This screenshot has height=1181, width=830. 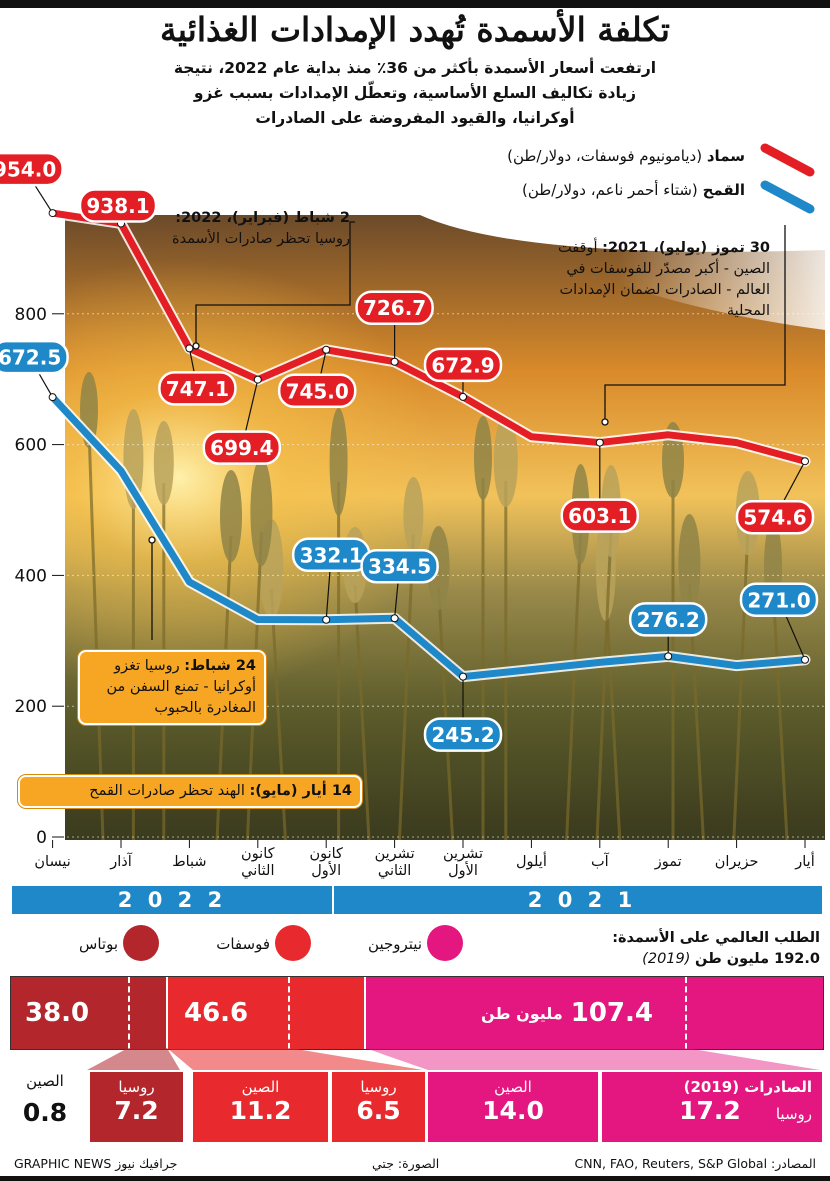 I want to click on x-tick-label: تموز, so click(x=668, y=862).